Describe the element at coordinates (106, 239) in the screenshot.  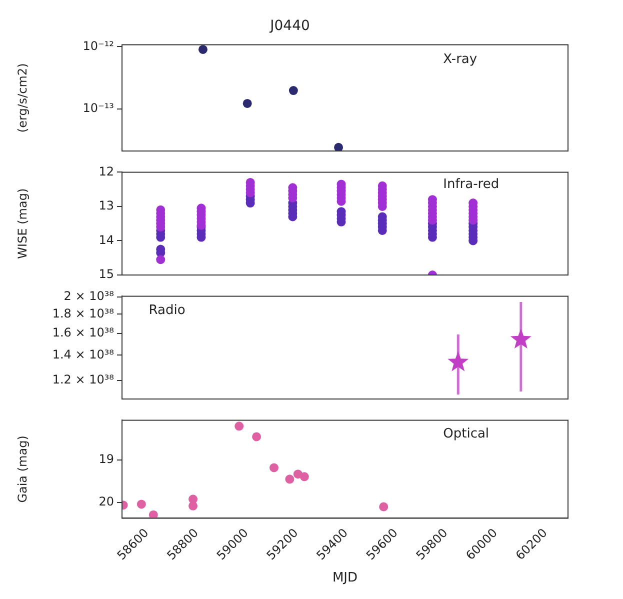
I see `y-tick-label: 14` at that location.